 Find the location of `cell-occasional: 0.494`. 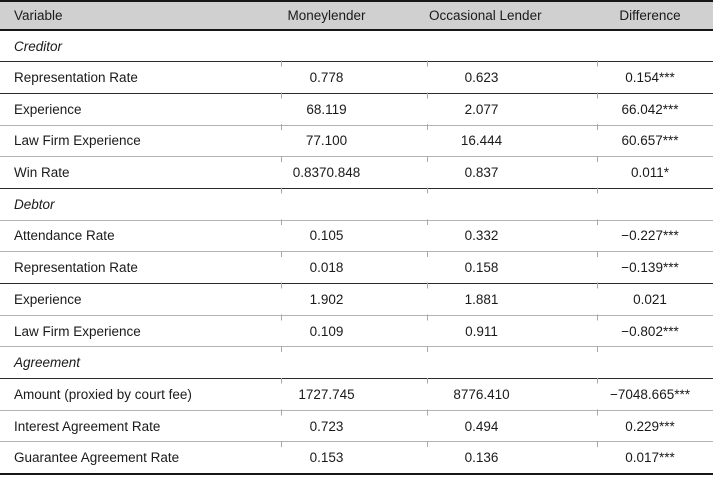

cell-occasional: 0.494 is located at coordinates (513, 426).